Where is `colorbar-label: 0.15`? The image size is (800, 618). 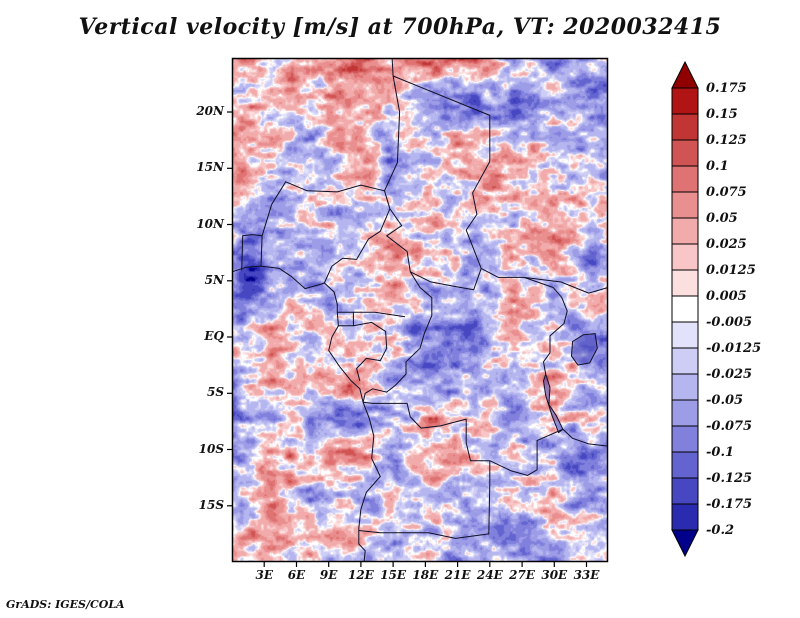
colorbar-label: 0.15 is located at coordinates (722, 114).